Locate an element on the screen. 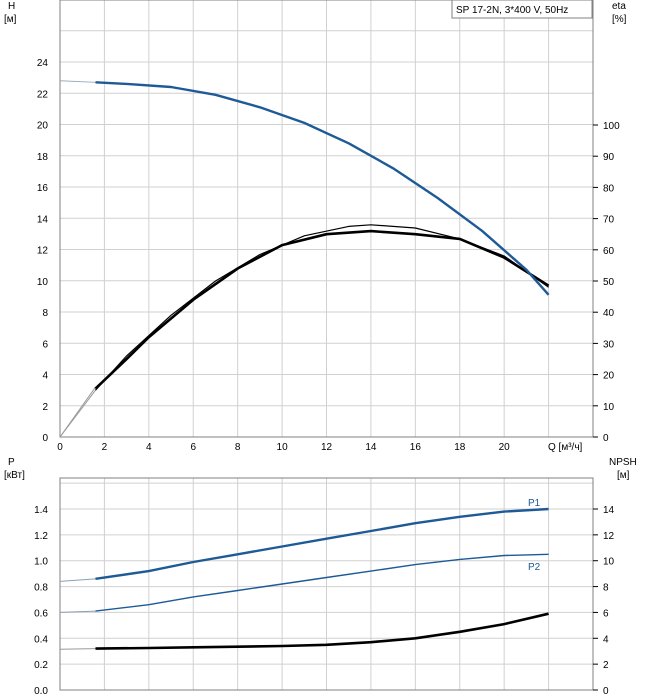  y-right-tick-label: 70 is located at coordinates (609, 220).